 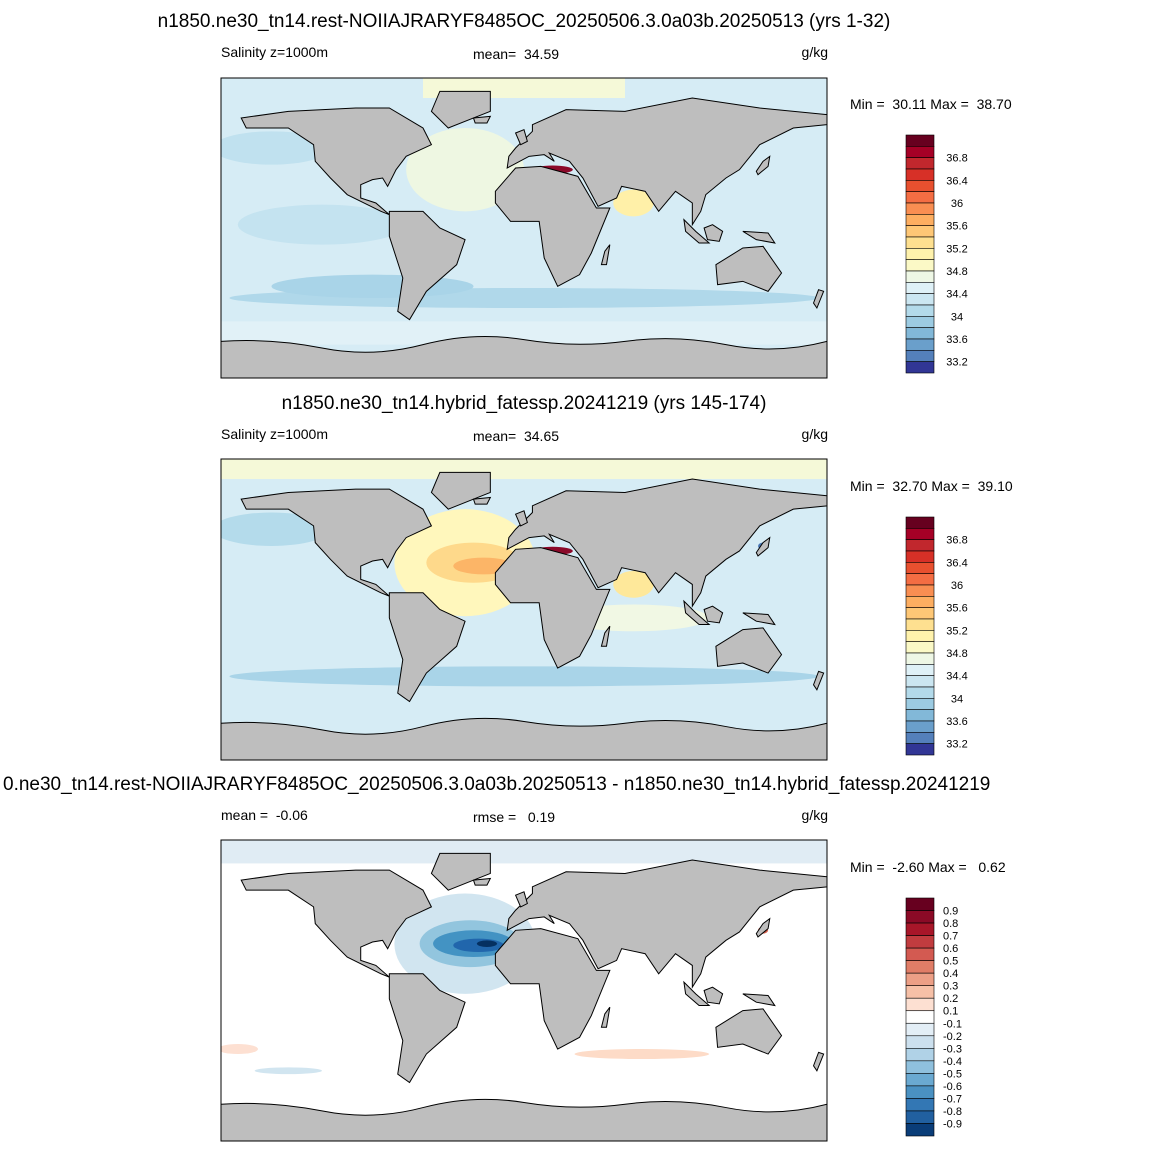 I want to click on colorbar-label: 33.6, so click(x=956, y=722).